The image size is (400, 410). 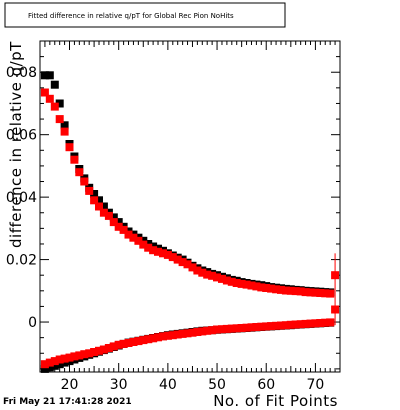 I want to click on x-axis-label: No. of Fit Points, so click(x=275, y=401).